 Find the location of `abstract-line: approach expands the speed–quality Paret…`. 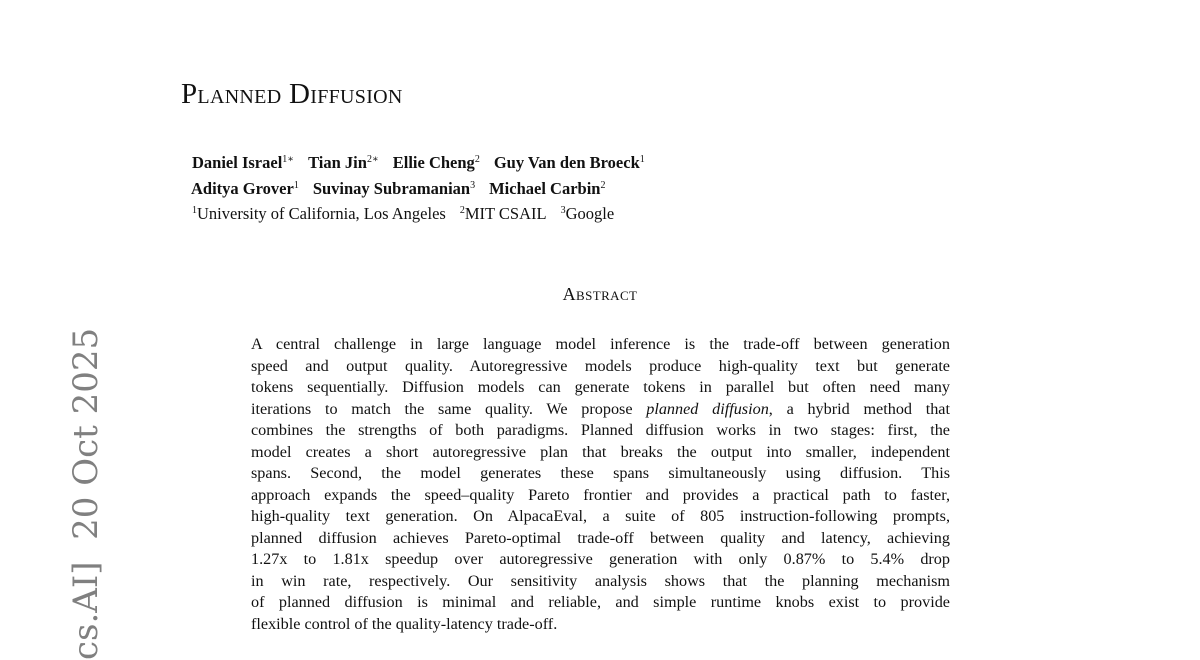

abstract-line: approach expands the speed–quality Paret… is located at coordinates (600, 494).